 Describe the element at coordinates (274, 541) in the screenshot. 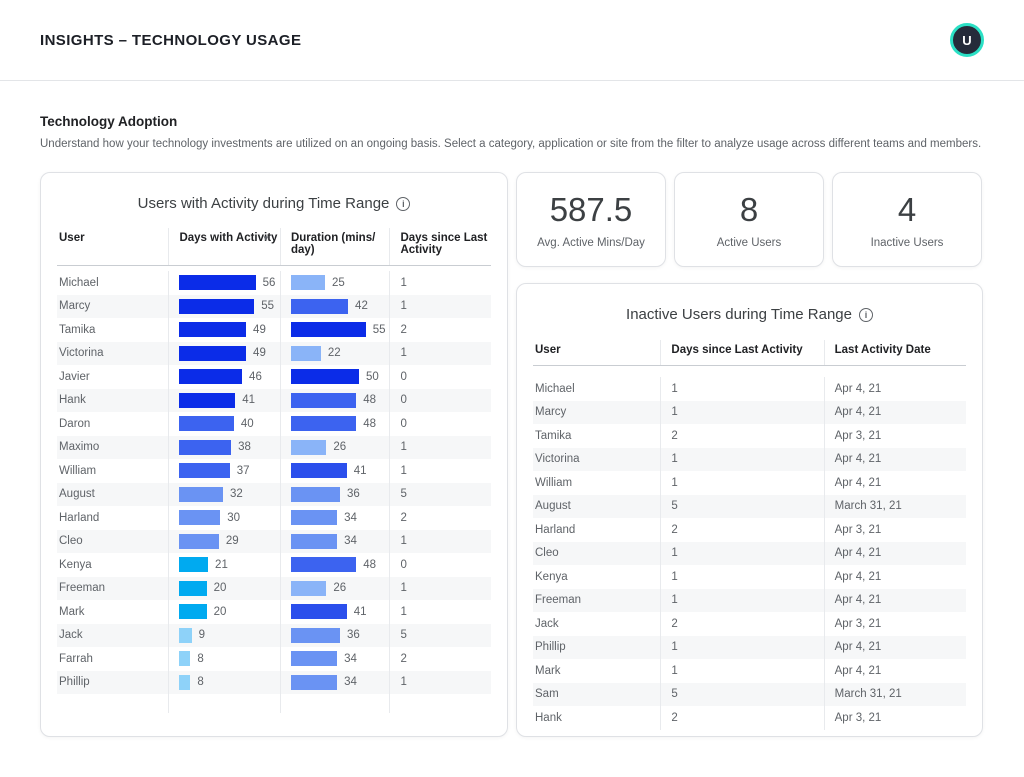

I see `activity-table-row: Cleo 29 34 1` at that location.